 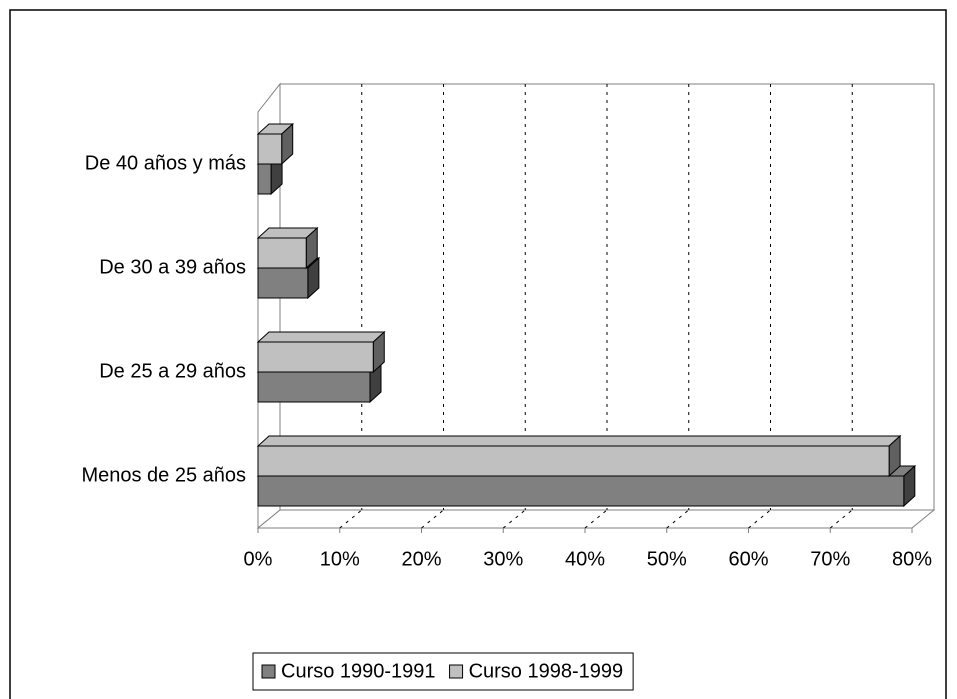 I want to click on y-tick-label: Menos de 25 años, so click(x=163, y=475).